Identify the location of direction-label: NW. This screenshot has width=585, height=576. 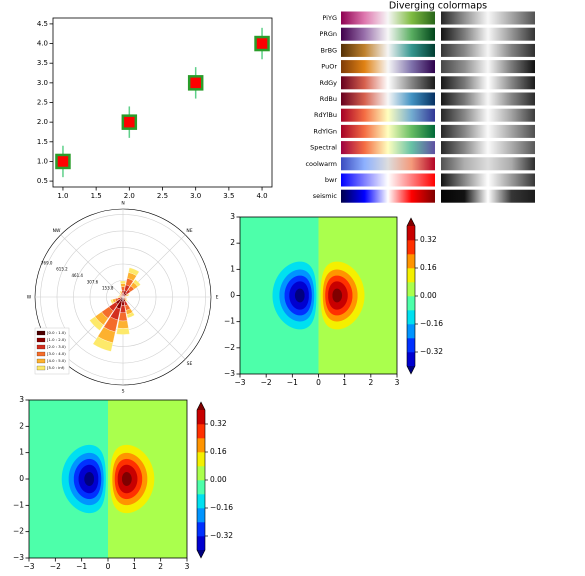
(57, 231).